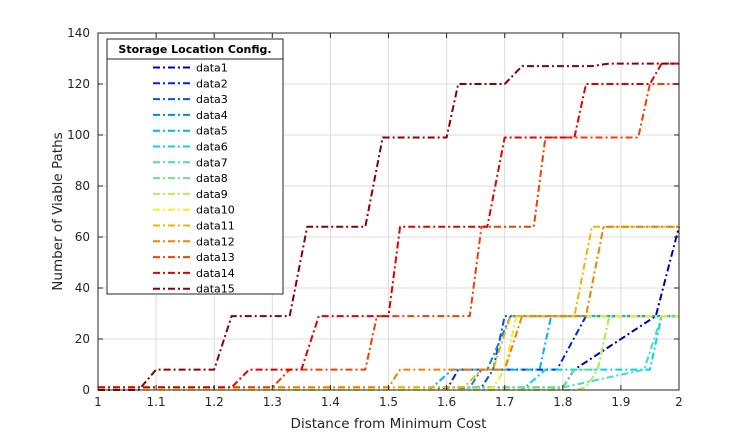  Describe the element at coordinates (82, 237) in the screenshot. I see `y-tick-label: 60` at that location.